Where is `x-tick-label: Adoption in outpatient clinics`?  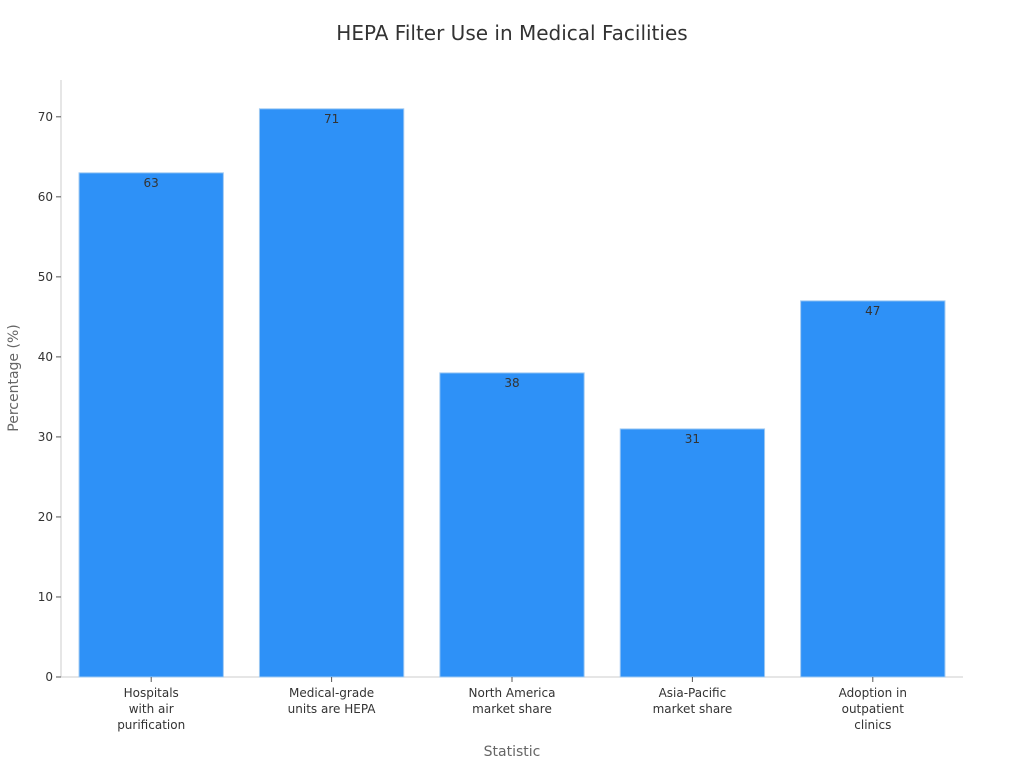
x-tick-label: Adoption in outpatient clinics is located at coordinates (873, 709).